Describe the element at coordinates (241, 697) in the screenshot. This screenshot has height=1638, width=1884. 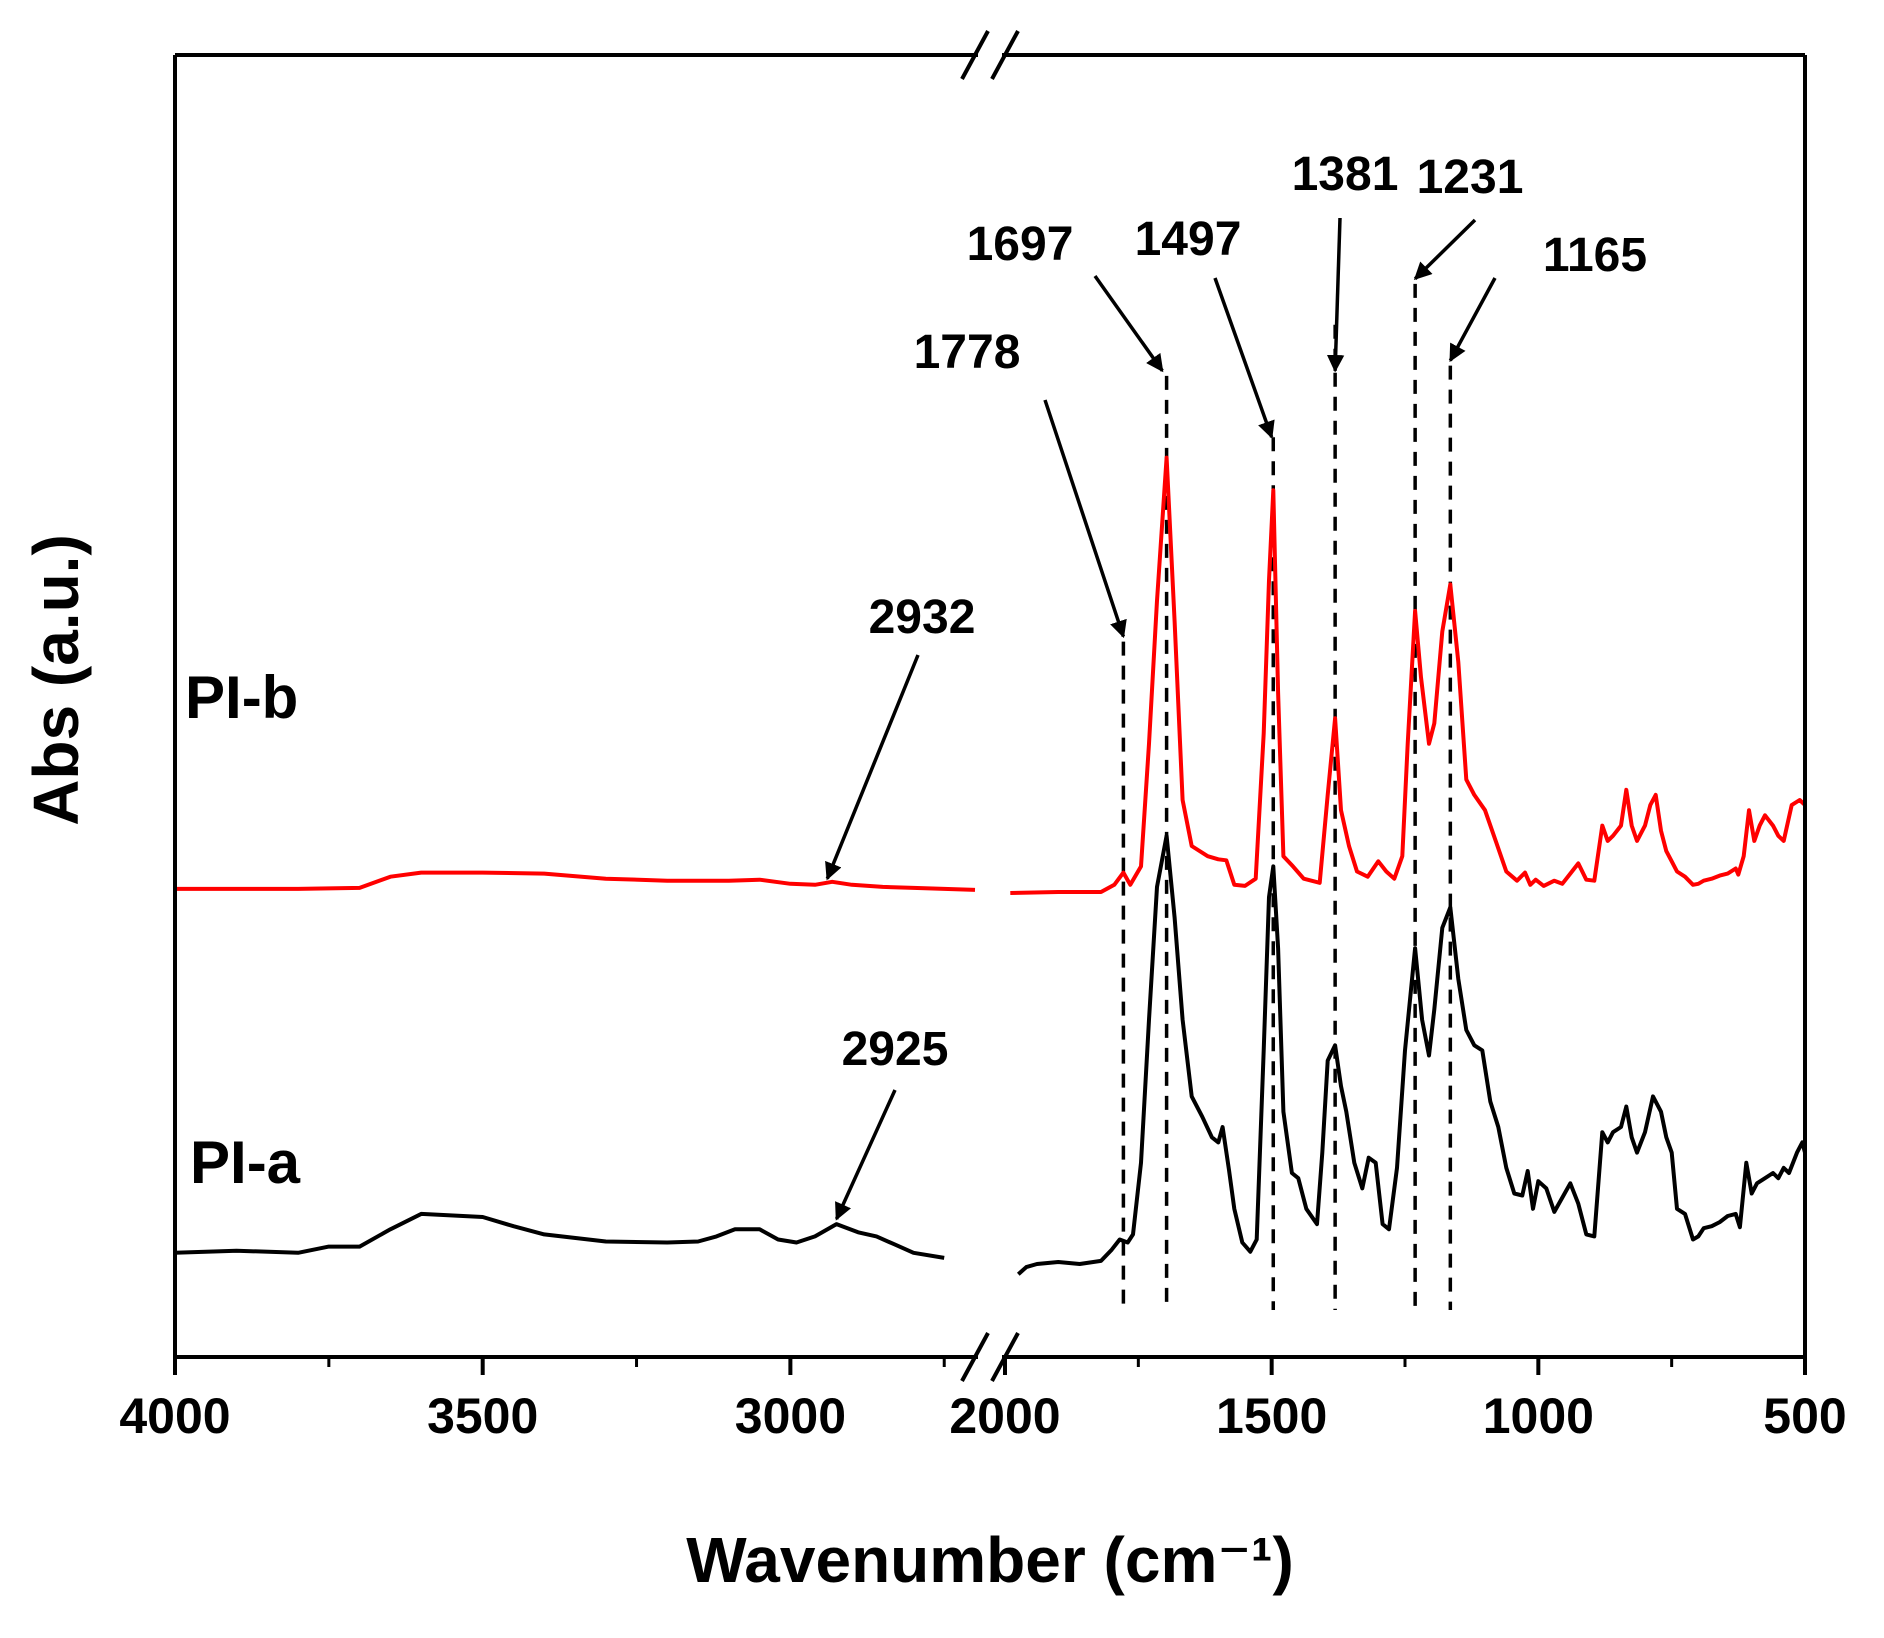
I see `series-label-pi-b: PI-b` at that location.